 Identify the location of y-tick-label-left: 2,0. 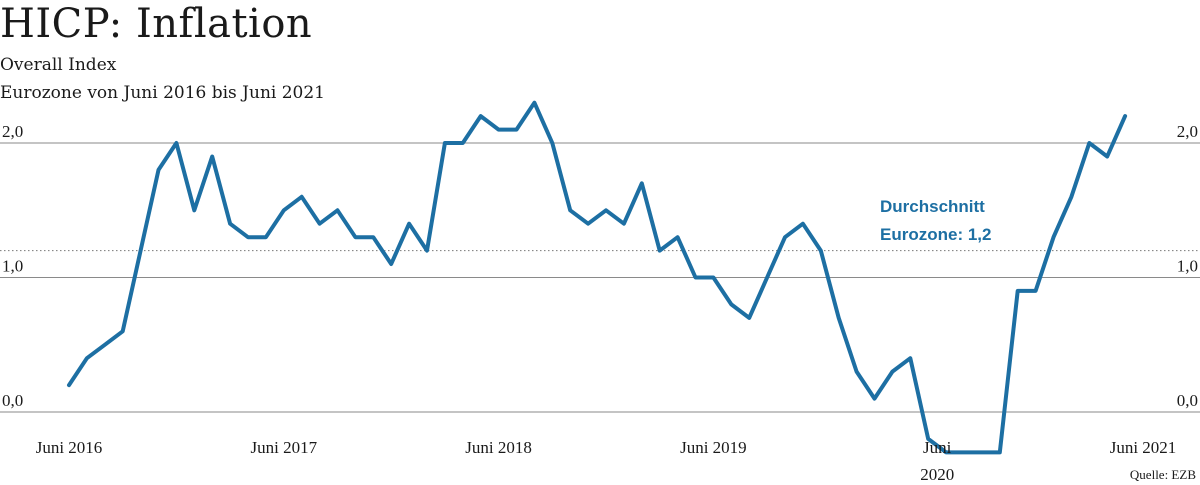
(12, 131).